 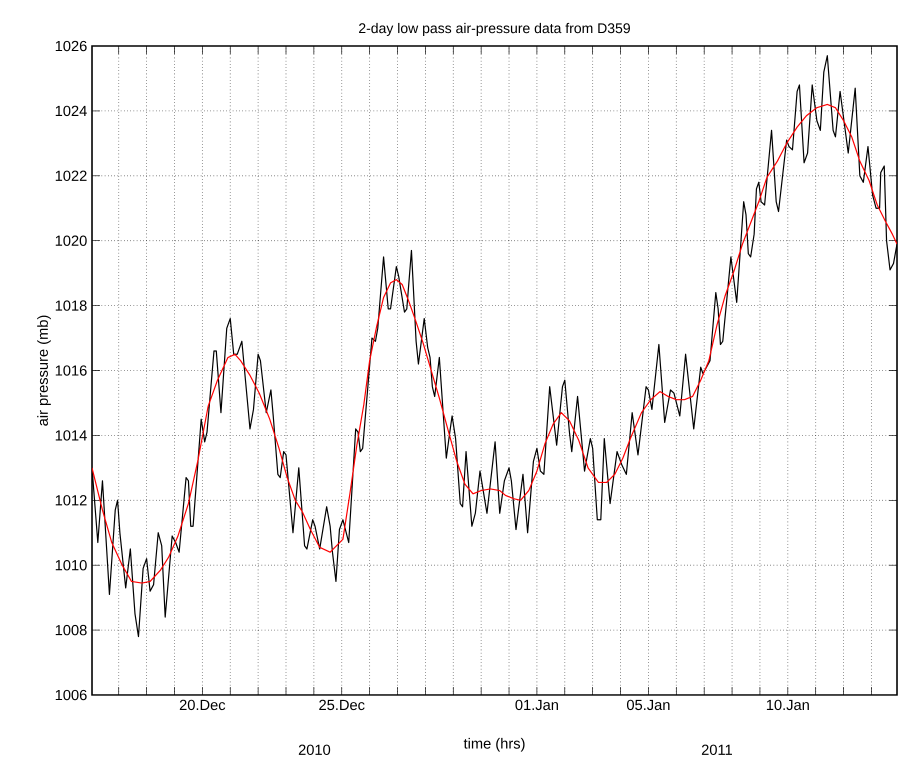 I want to click on x-tick-label: 20.Dec, so click(x=203, y=705).